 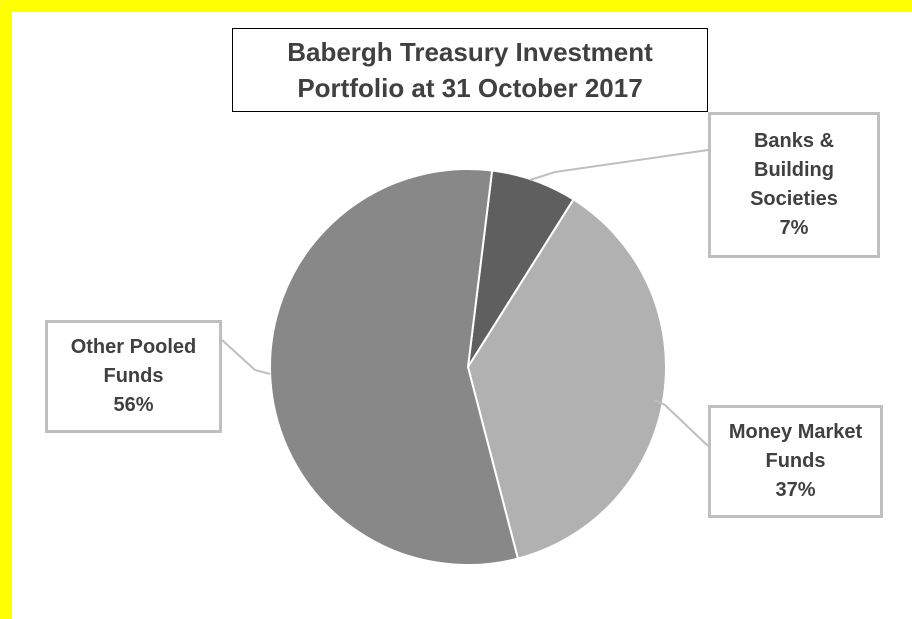 I want to click on data-label: Other Pooled Funds 56%, so click(x=134, y=376).